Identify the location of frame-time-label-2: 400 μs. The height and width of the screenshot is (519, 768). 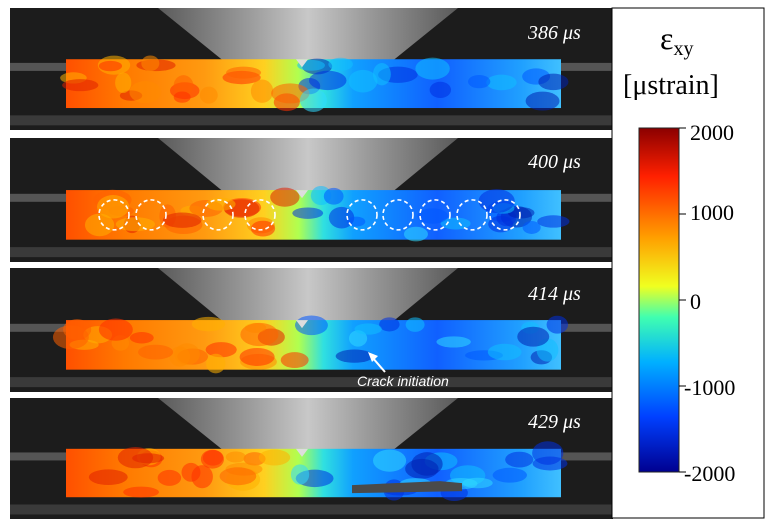
(554, 162).